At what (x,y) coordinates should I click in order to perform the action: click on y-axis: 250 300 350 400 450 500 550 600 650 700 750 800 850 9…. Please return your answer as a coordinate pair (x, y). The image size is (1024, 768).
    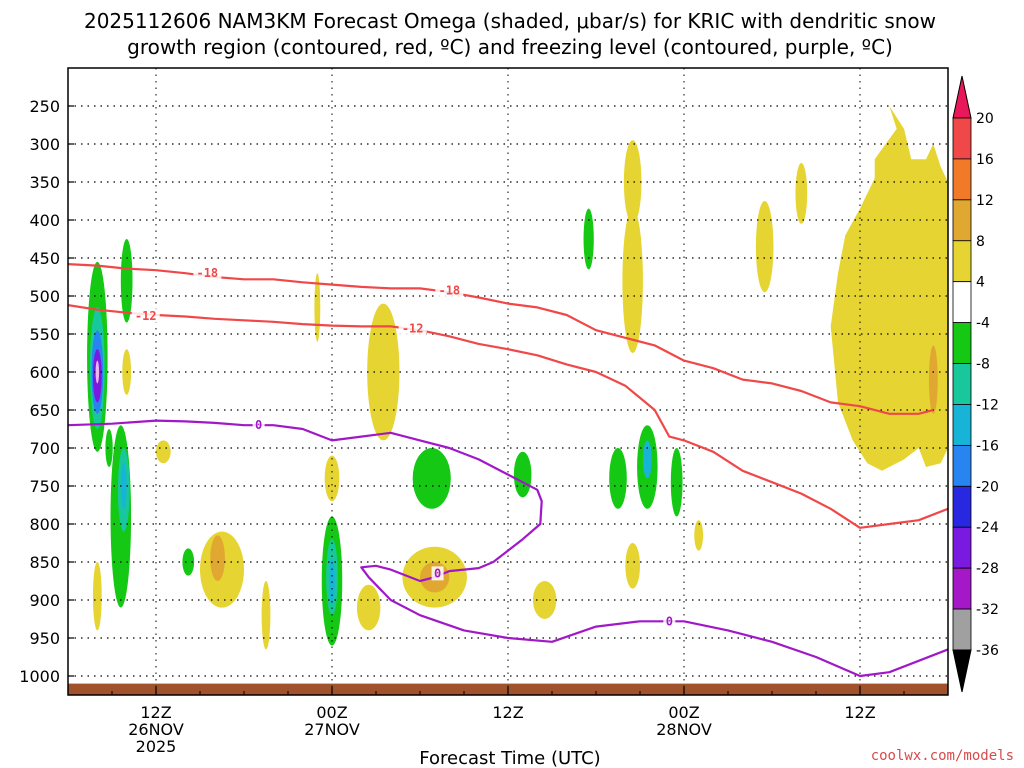
    Looking at the image, I should click on (46, 391).